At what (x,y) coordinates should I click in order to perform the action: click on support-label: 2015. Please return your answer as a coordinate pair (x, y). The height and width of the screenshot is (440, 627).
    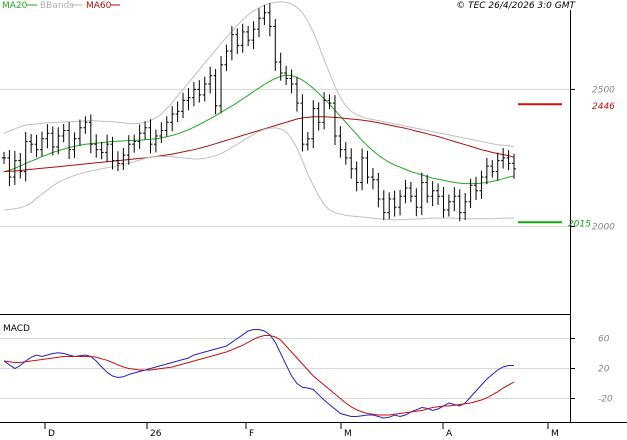
    Looking at the image, I should click on (579, 224).